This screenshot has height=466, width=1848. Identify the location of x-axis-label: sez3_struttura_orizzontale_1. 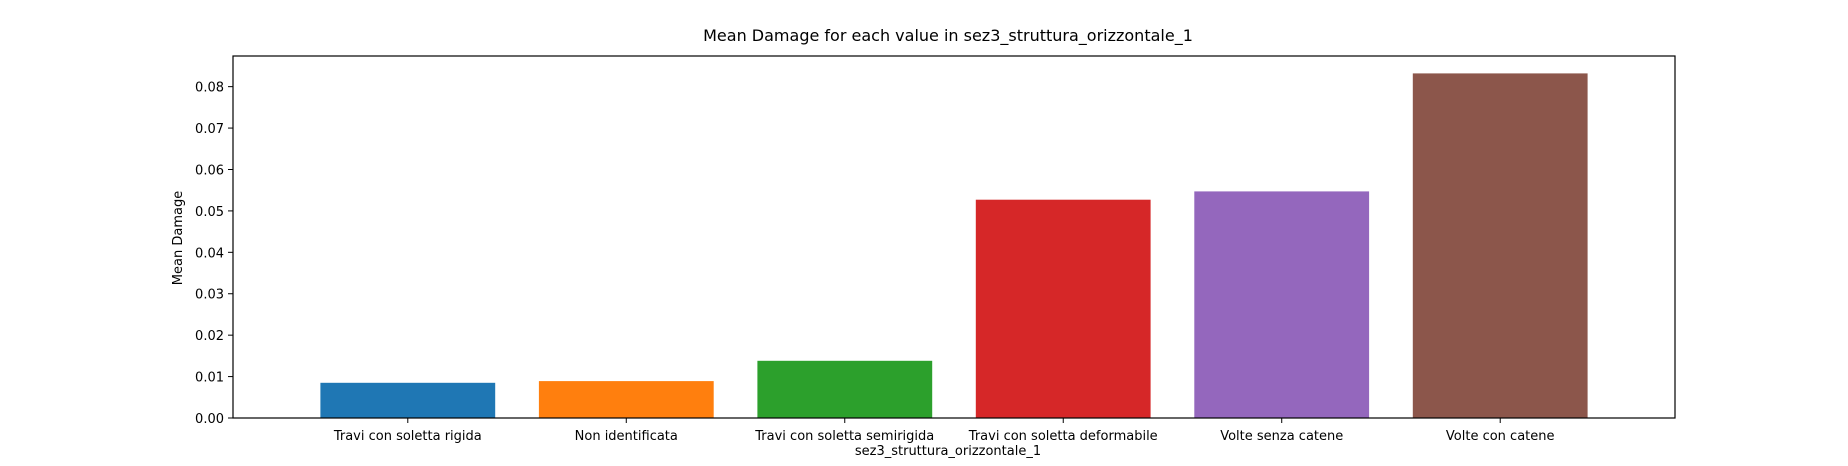
(948, 451).